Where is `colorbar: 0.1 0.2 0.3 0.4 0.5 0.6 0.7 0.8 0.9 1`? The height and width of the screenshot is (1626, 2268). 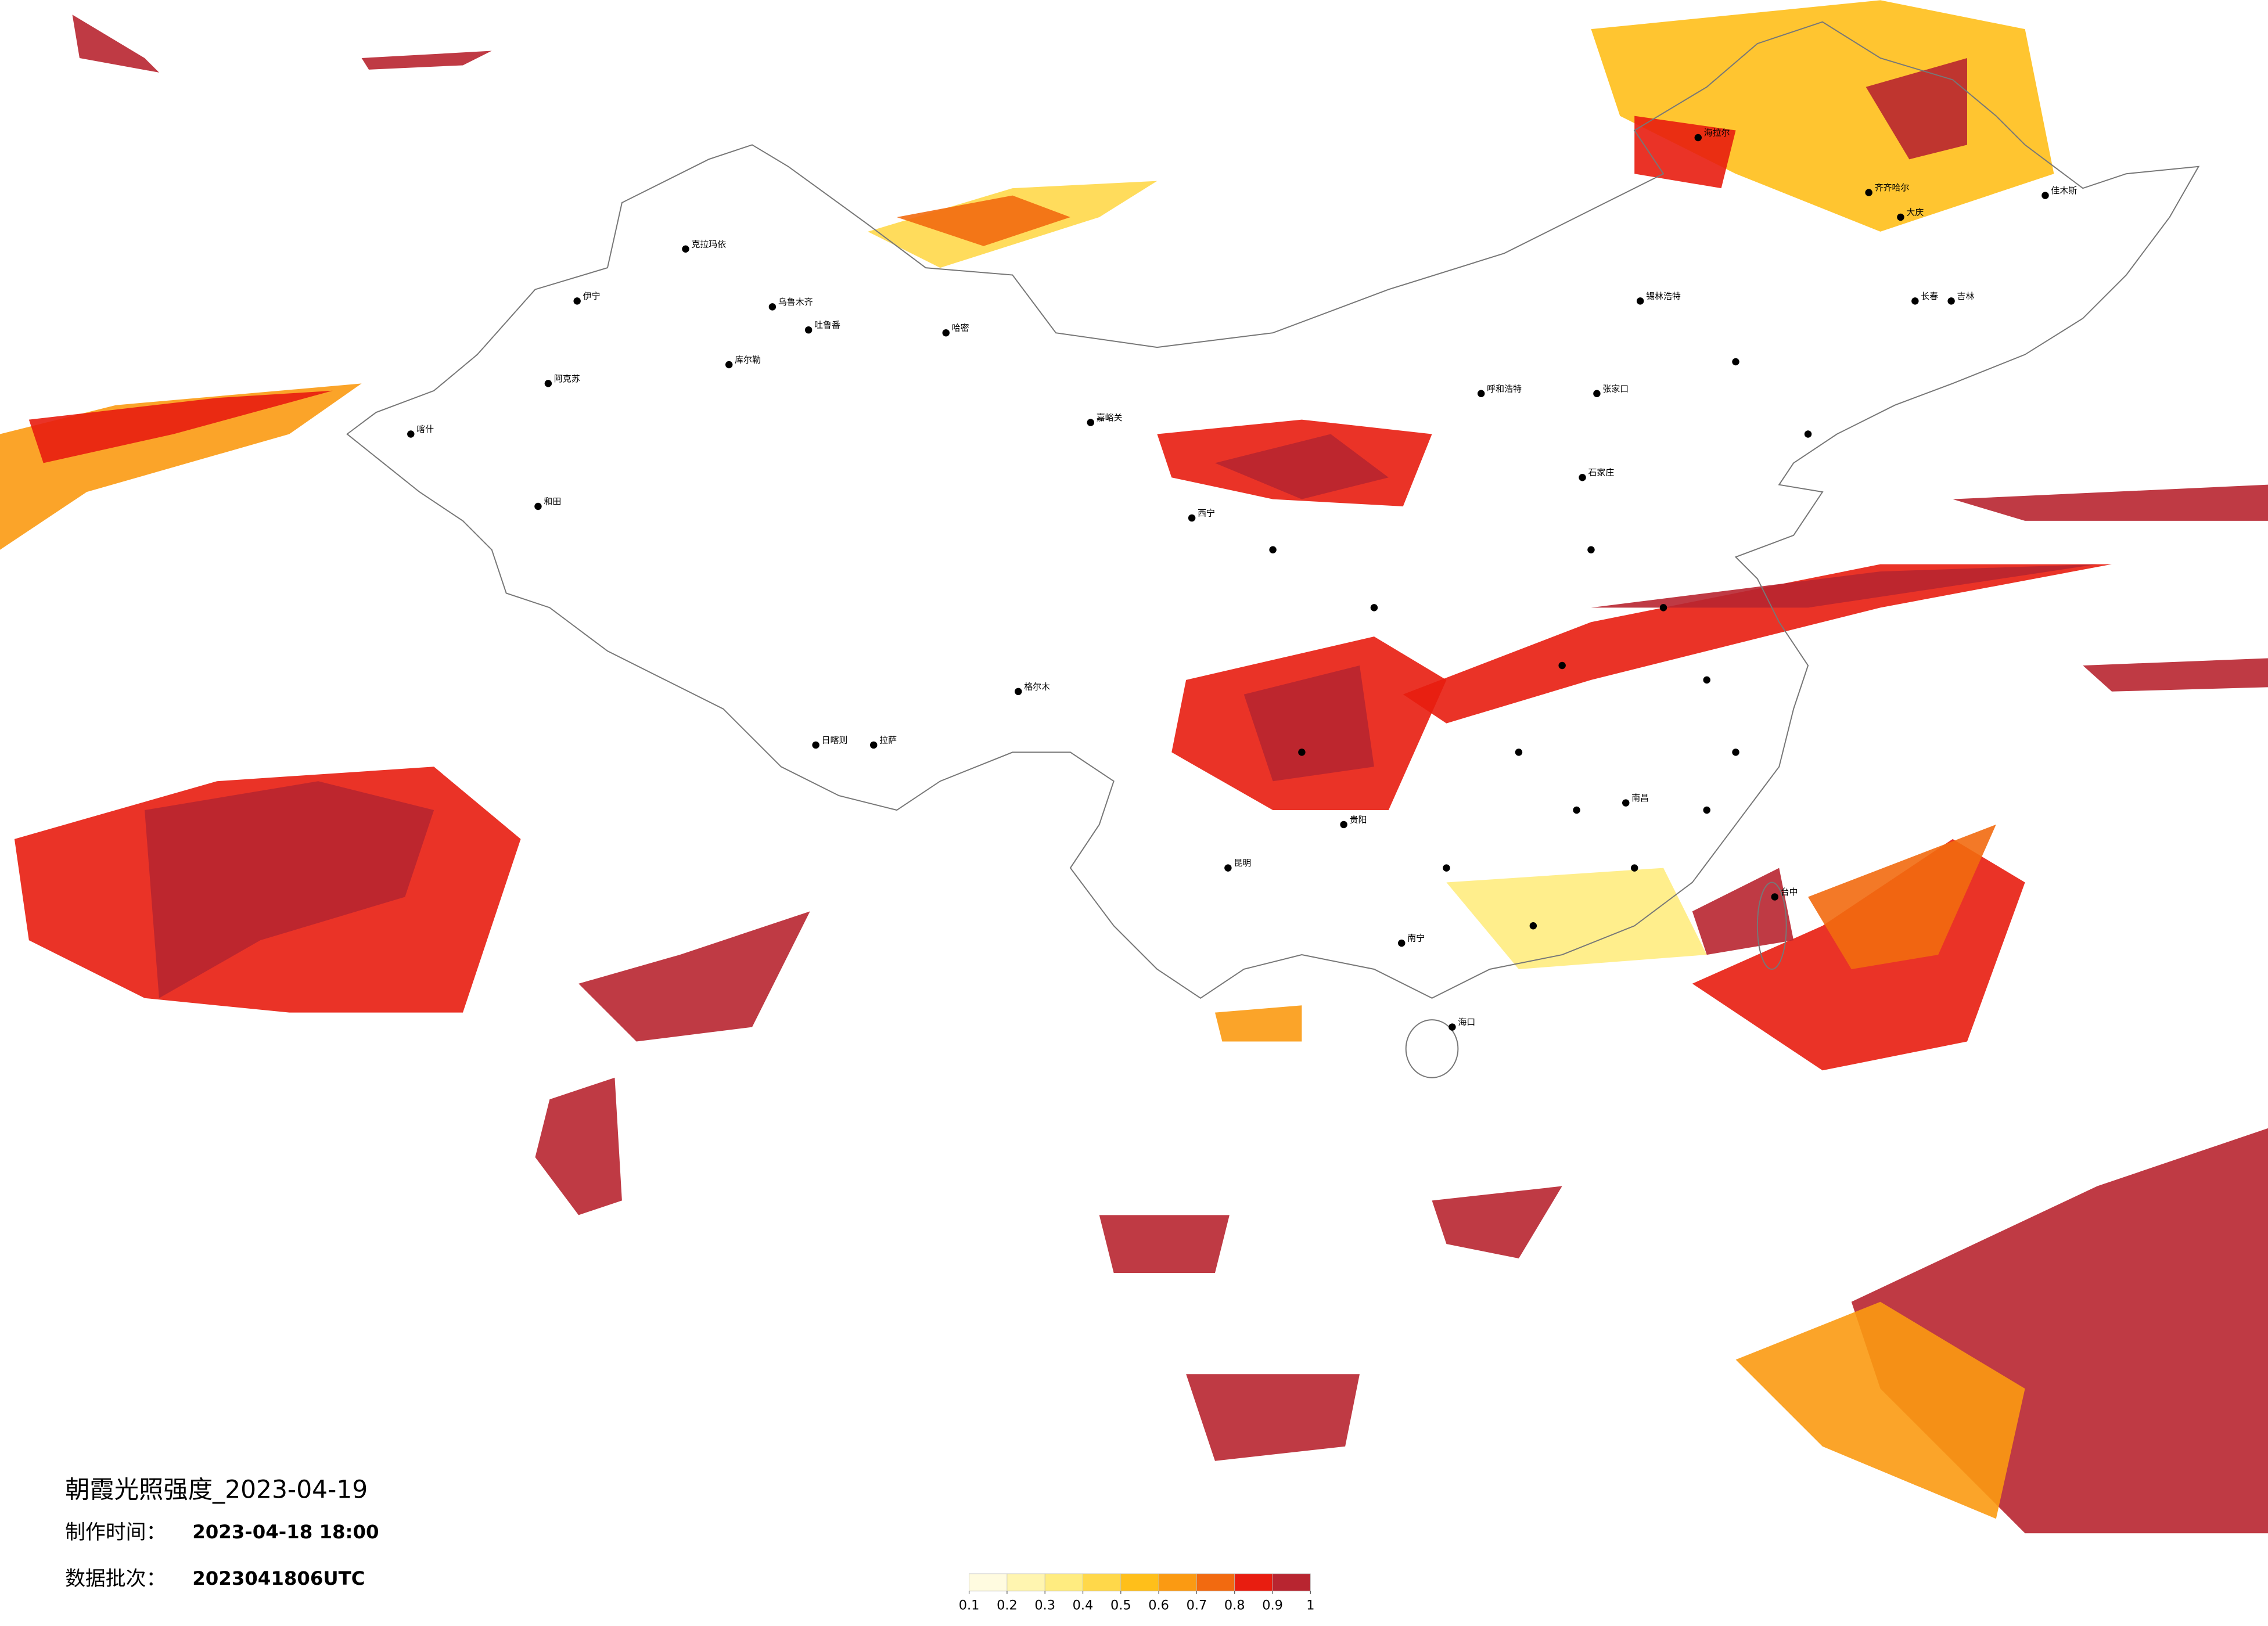 colorbar: 0.1 0.2 0.3 0.4 0.5 0.6 0.7 0.8 0.9 1 is located at coordinates (1136, 1593).